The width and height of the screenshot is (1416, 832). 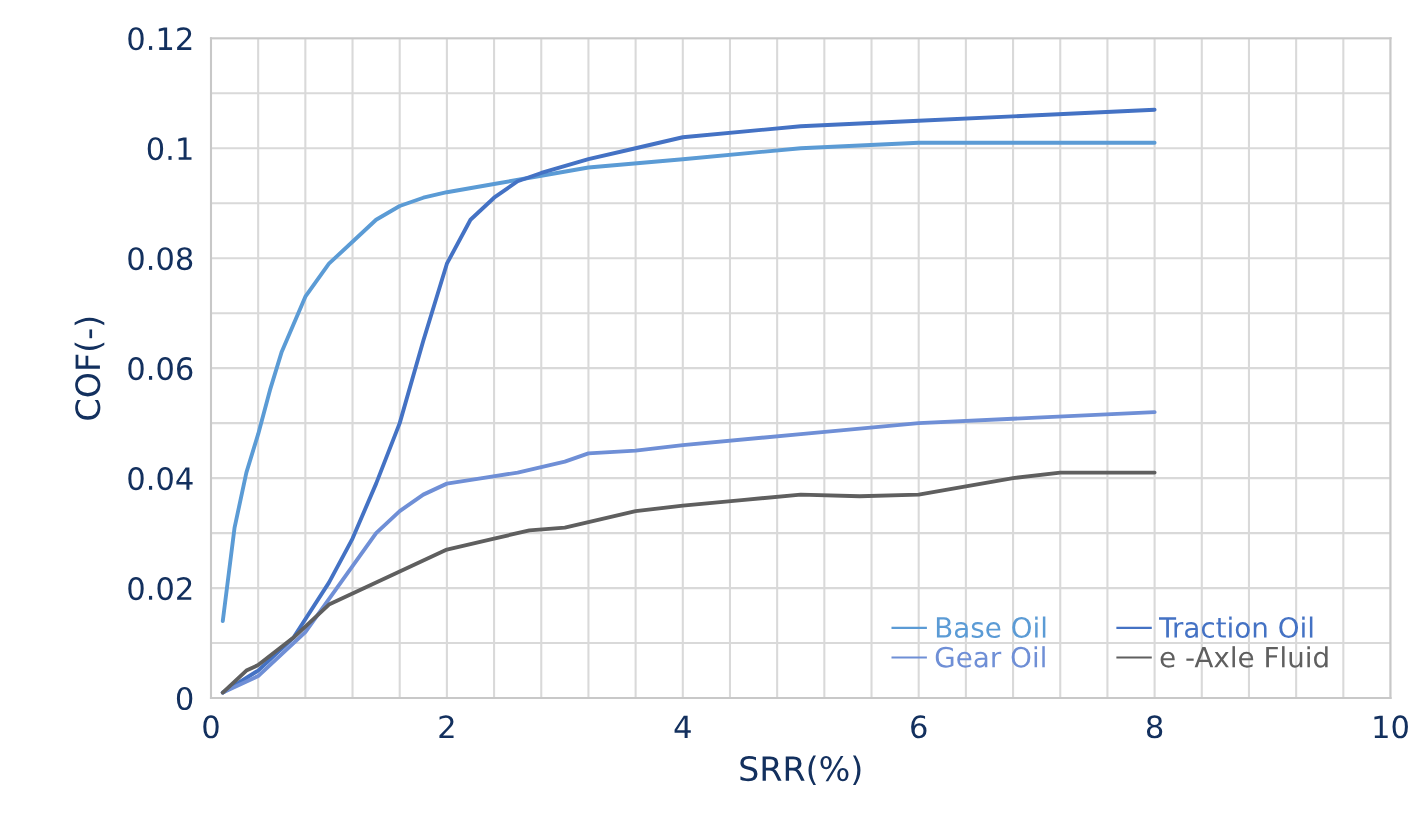 I want to click on y-axis-title: COF(-), so click(x=89, y=368).